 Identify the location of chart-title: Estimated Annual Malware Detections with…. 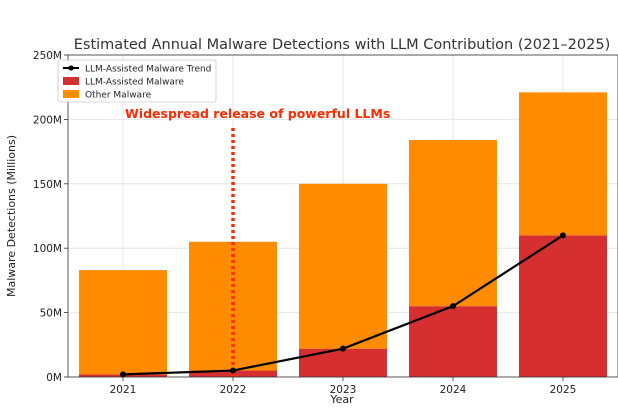
(342, 45).